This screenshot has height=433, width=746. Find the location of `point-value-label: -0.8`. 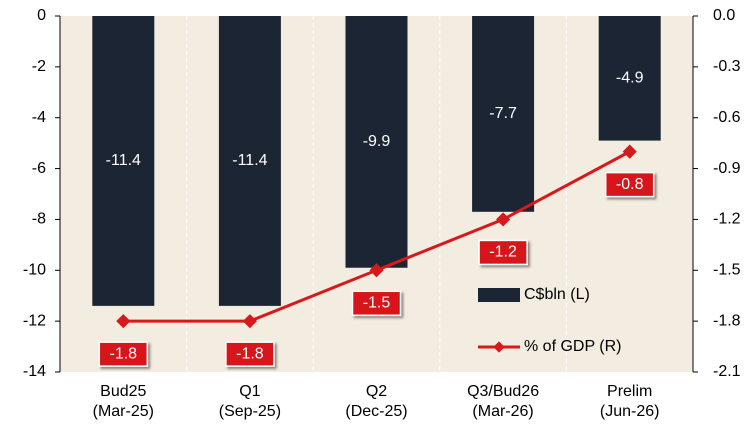

point-value-label: -0.8 is located at coordinates (630, 184).